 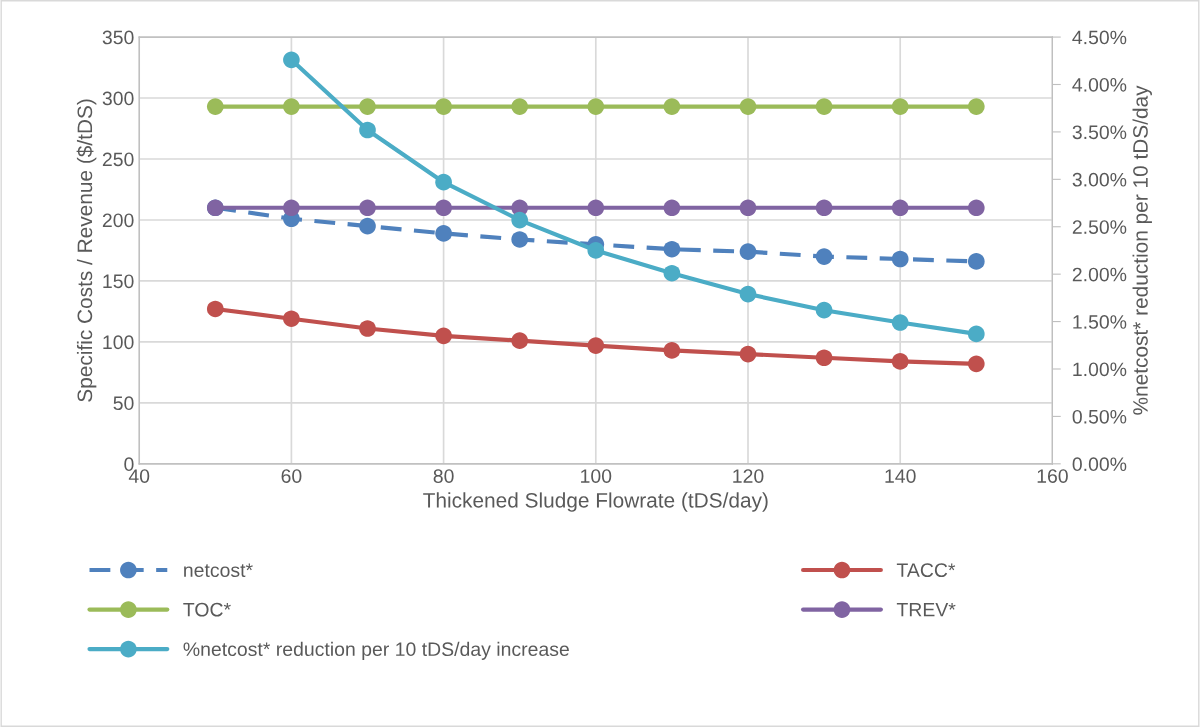 What do you see at coordinates (596, 476) in the screenshot?
I see `x-tick-label: 100` at bounding box center [596, 476].